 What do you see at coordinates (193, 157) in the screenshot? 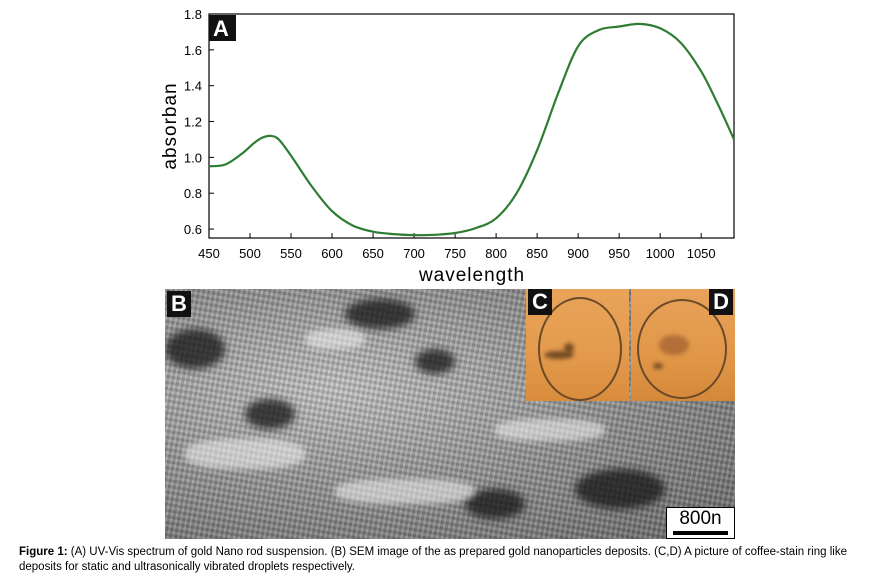
I see `y-tick-label: 1.0` at bounding box center [193, 157].